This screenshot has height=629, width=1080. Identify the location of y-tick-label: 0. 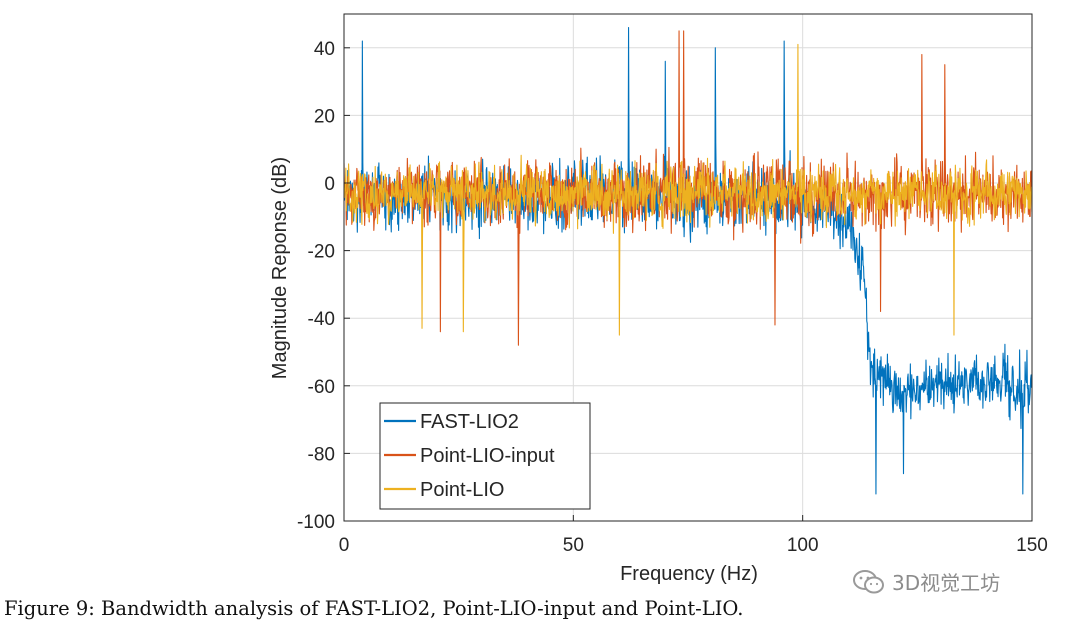
(329, 184).